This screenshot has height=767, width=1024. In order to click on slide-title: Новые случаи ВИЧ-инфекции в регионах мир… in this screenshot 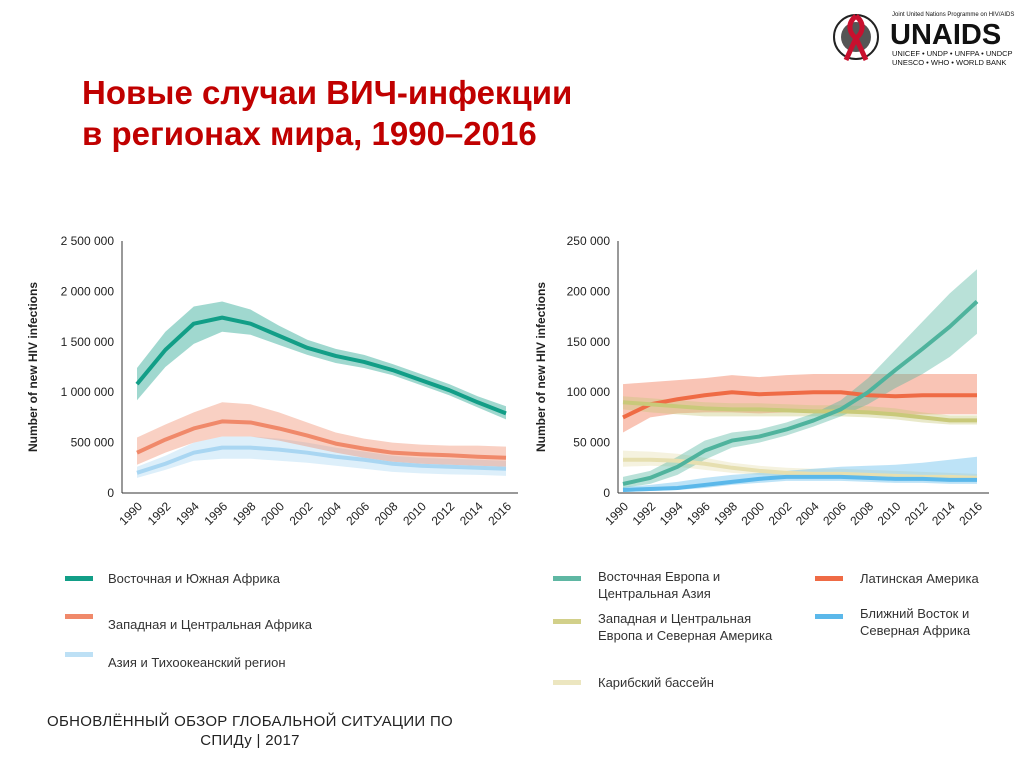, I will do `click(327, 113)`.